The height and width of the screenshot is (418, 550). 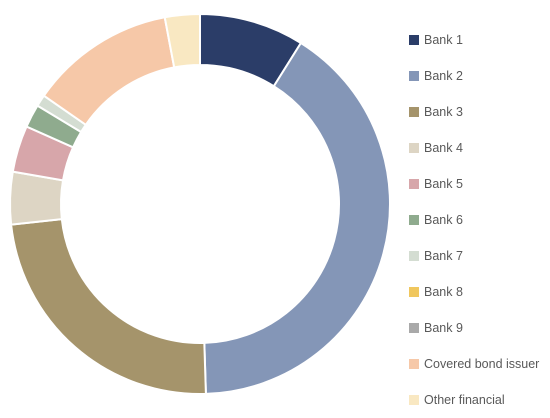 I want to click on legend-item-other-financial: Other financial, so click(x=479, y=400).